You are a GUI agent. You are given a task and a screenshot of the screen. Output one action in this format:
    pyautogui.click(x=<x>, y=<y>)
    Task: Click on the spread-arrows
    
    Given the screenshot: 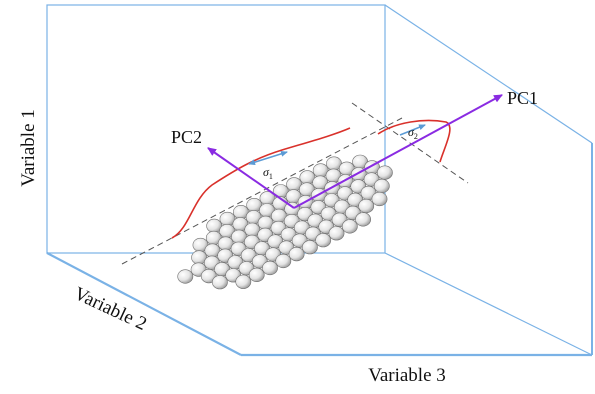 What is the action you would take?
    pyautogui.click(x=337, y=145)
    